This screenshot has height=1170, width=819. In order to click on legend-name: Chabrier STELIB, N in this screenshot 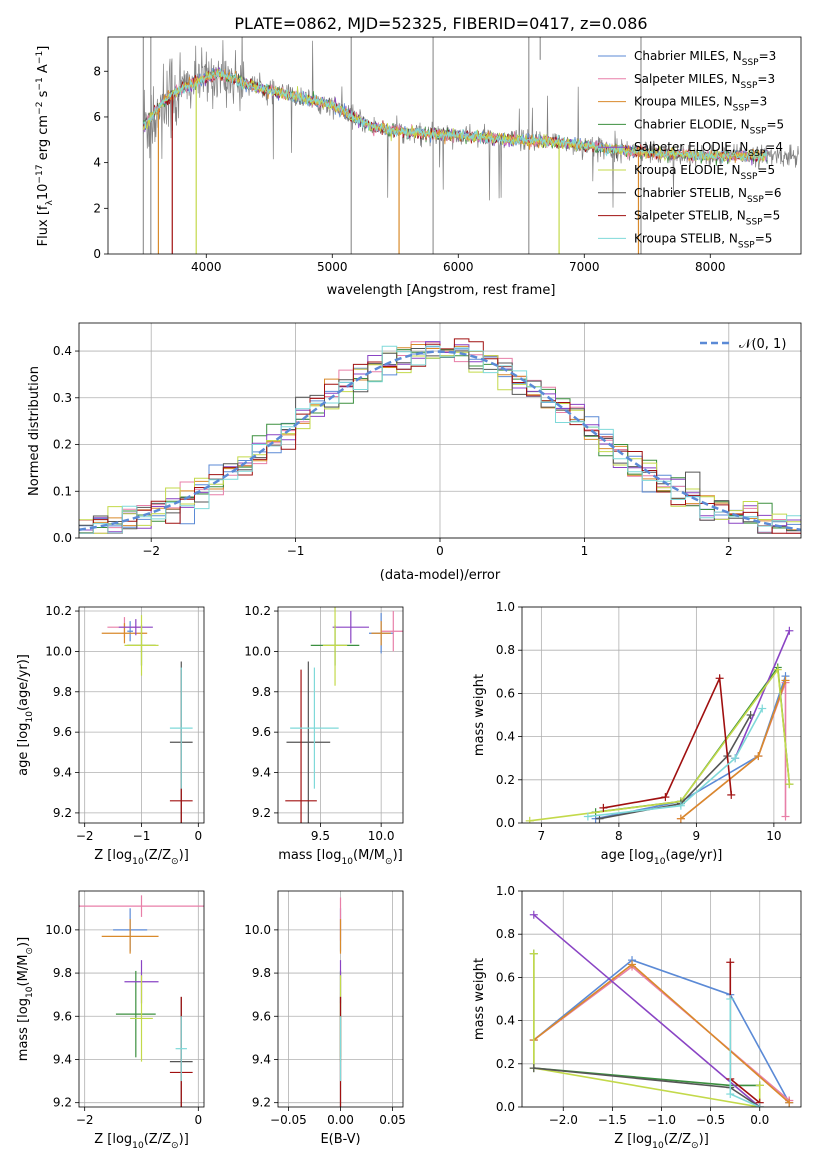, I will do `click(690, 193)`.